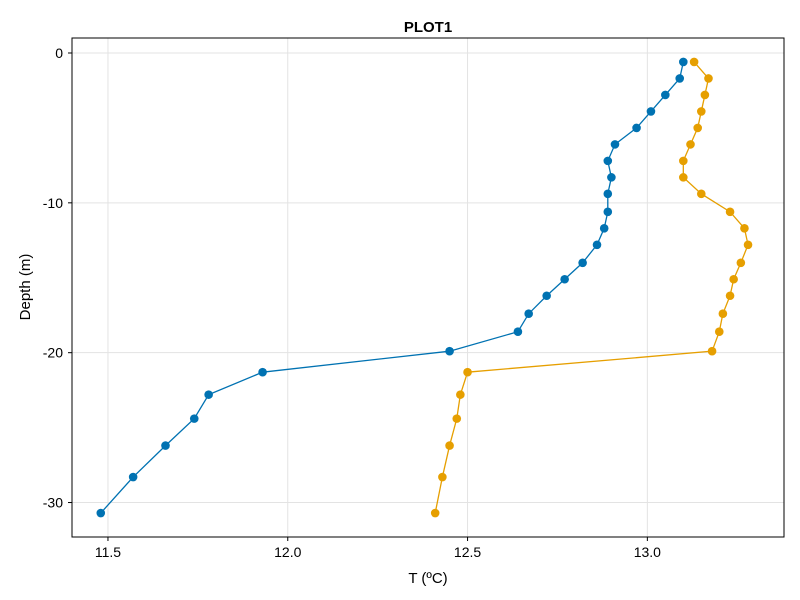 Image resolution: width=800 pixels, height=600 pixels. I want to click on x-tick-label: 12.0, so click(287, 552).